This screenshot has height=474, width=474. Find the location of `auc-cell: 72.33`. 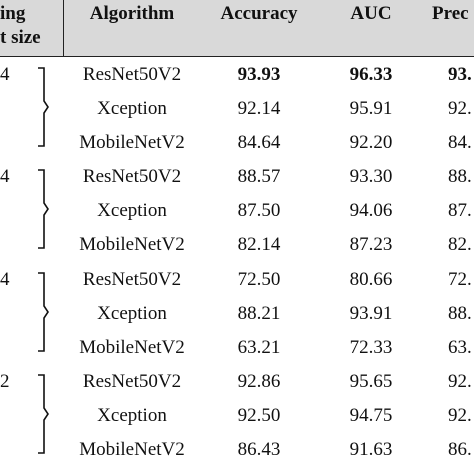

auc-cell: 72.33 is located at coordinates (371, 347).